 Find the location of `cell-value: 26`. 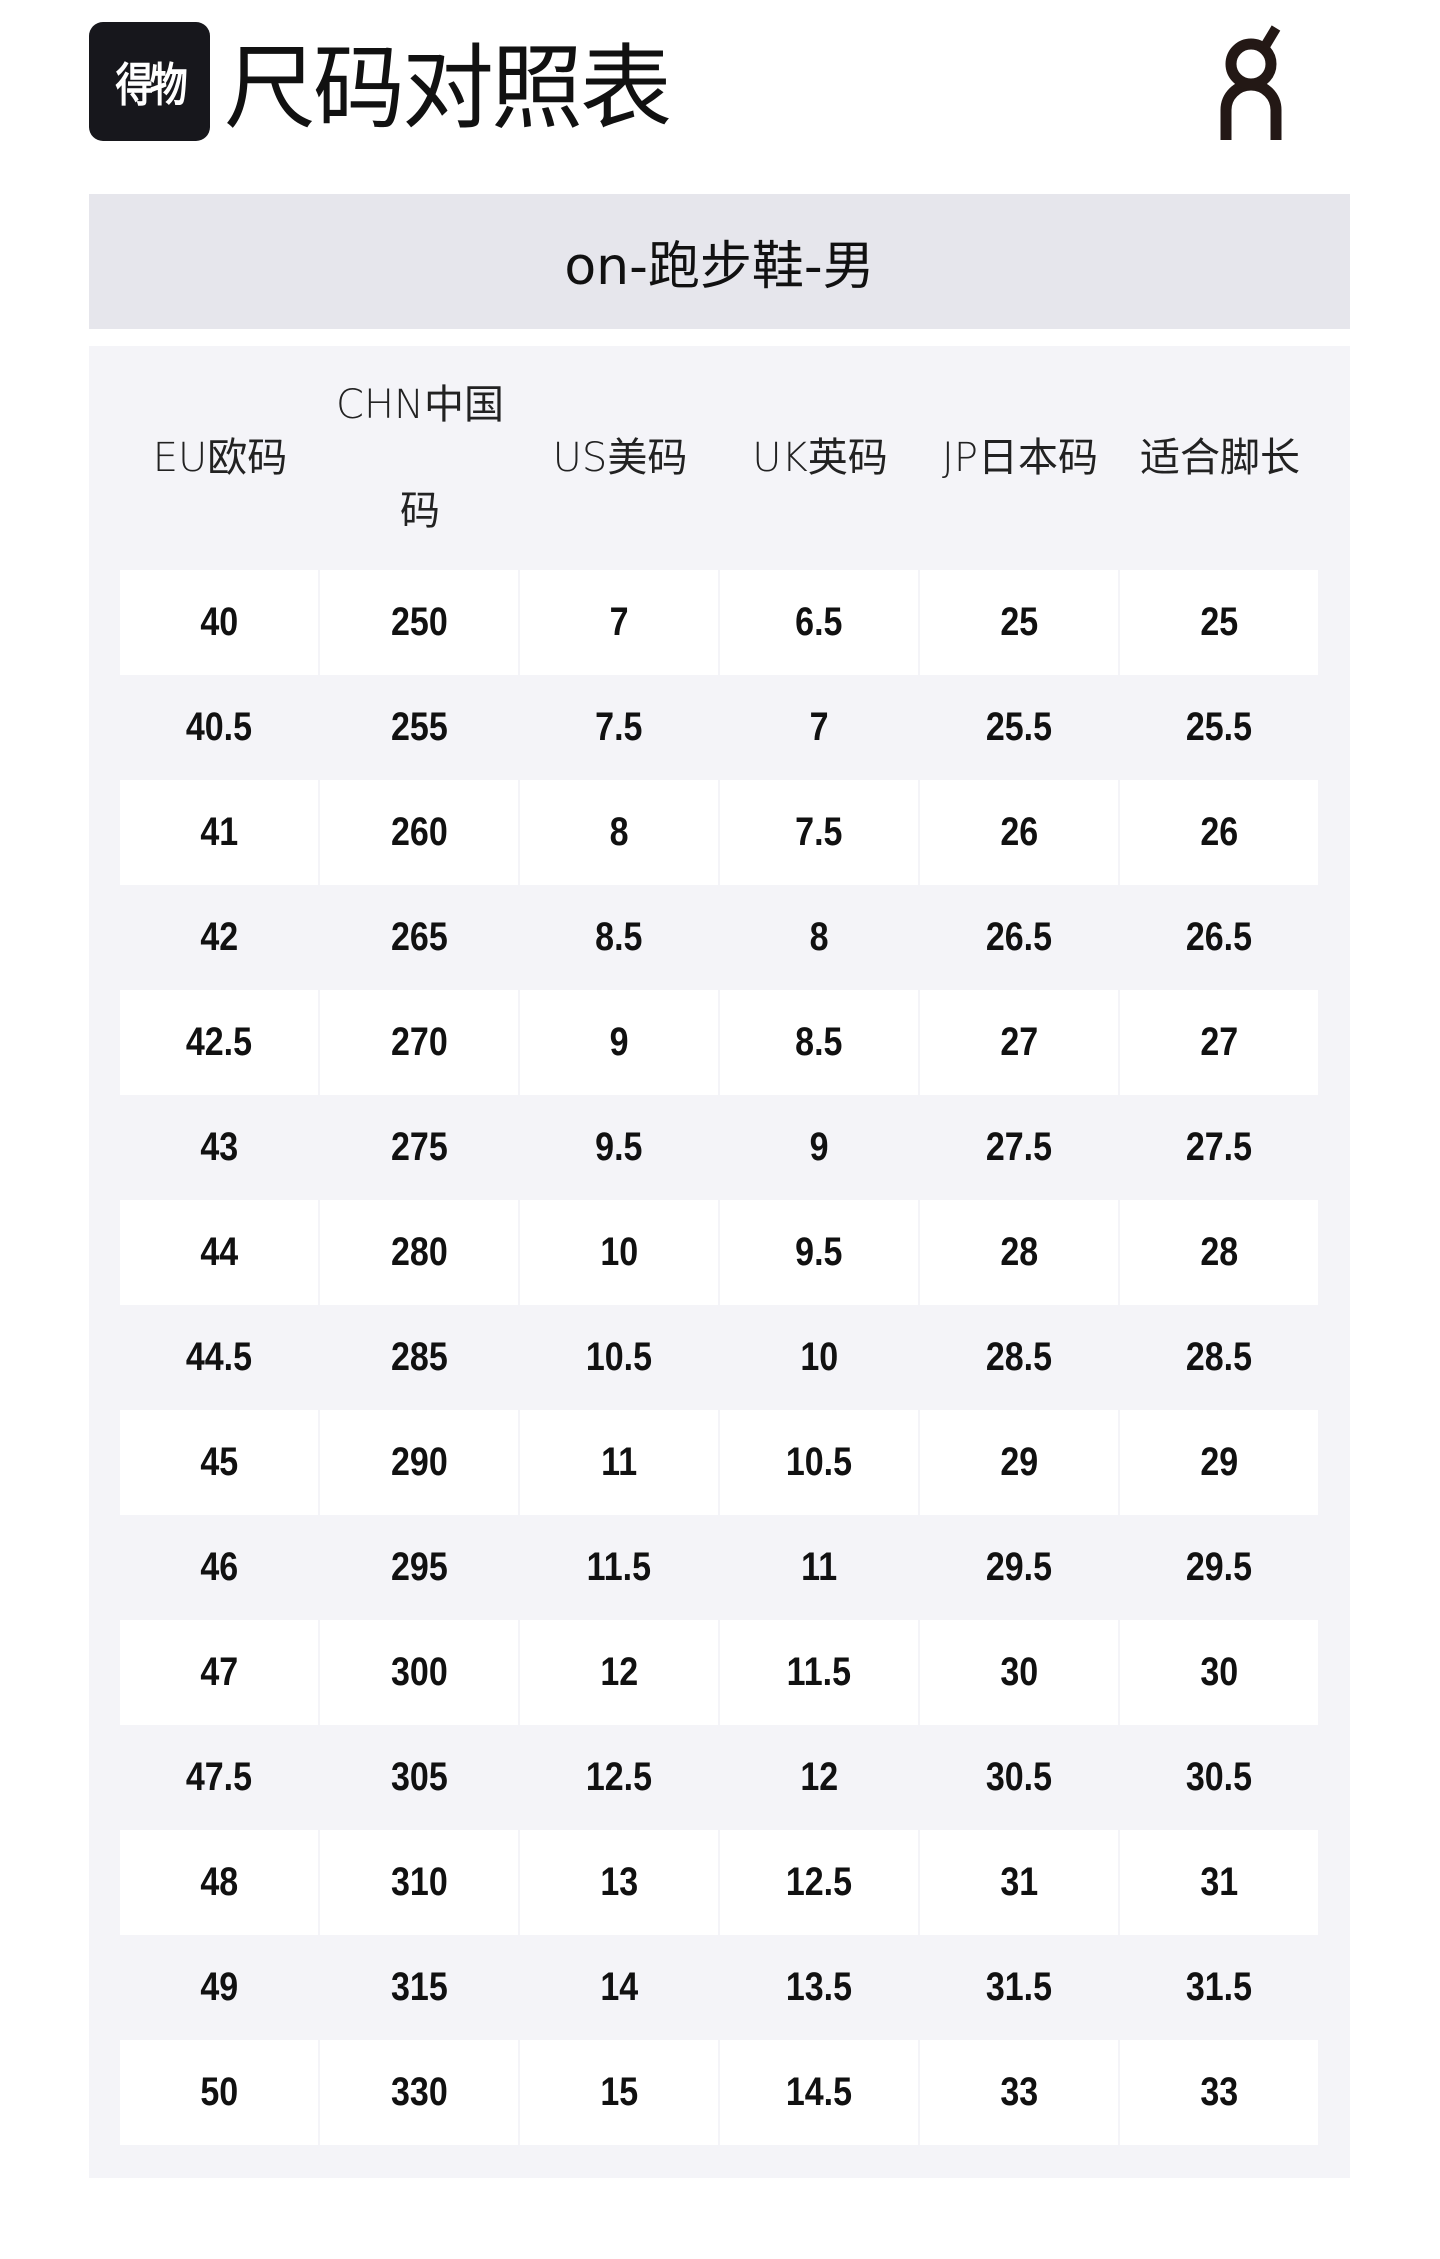

cell-value: 26 is located at coordinates (1019, 832).